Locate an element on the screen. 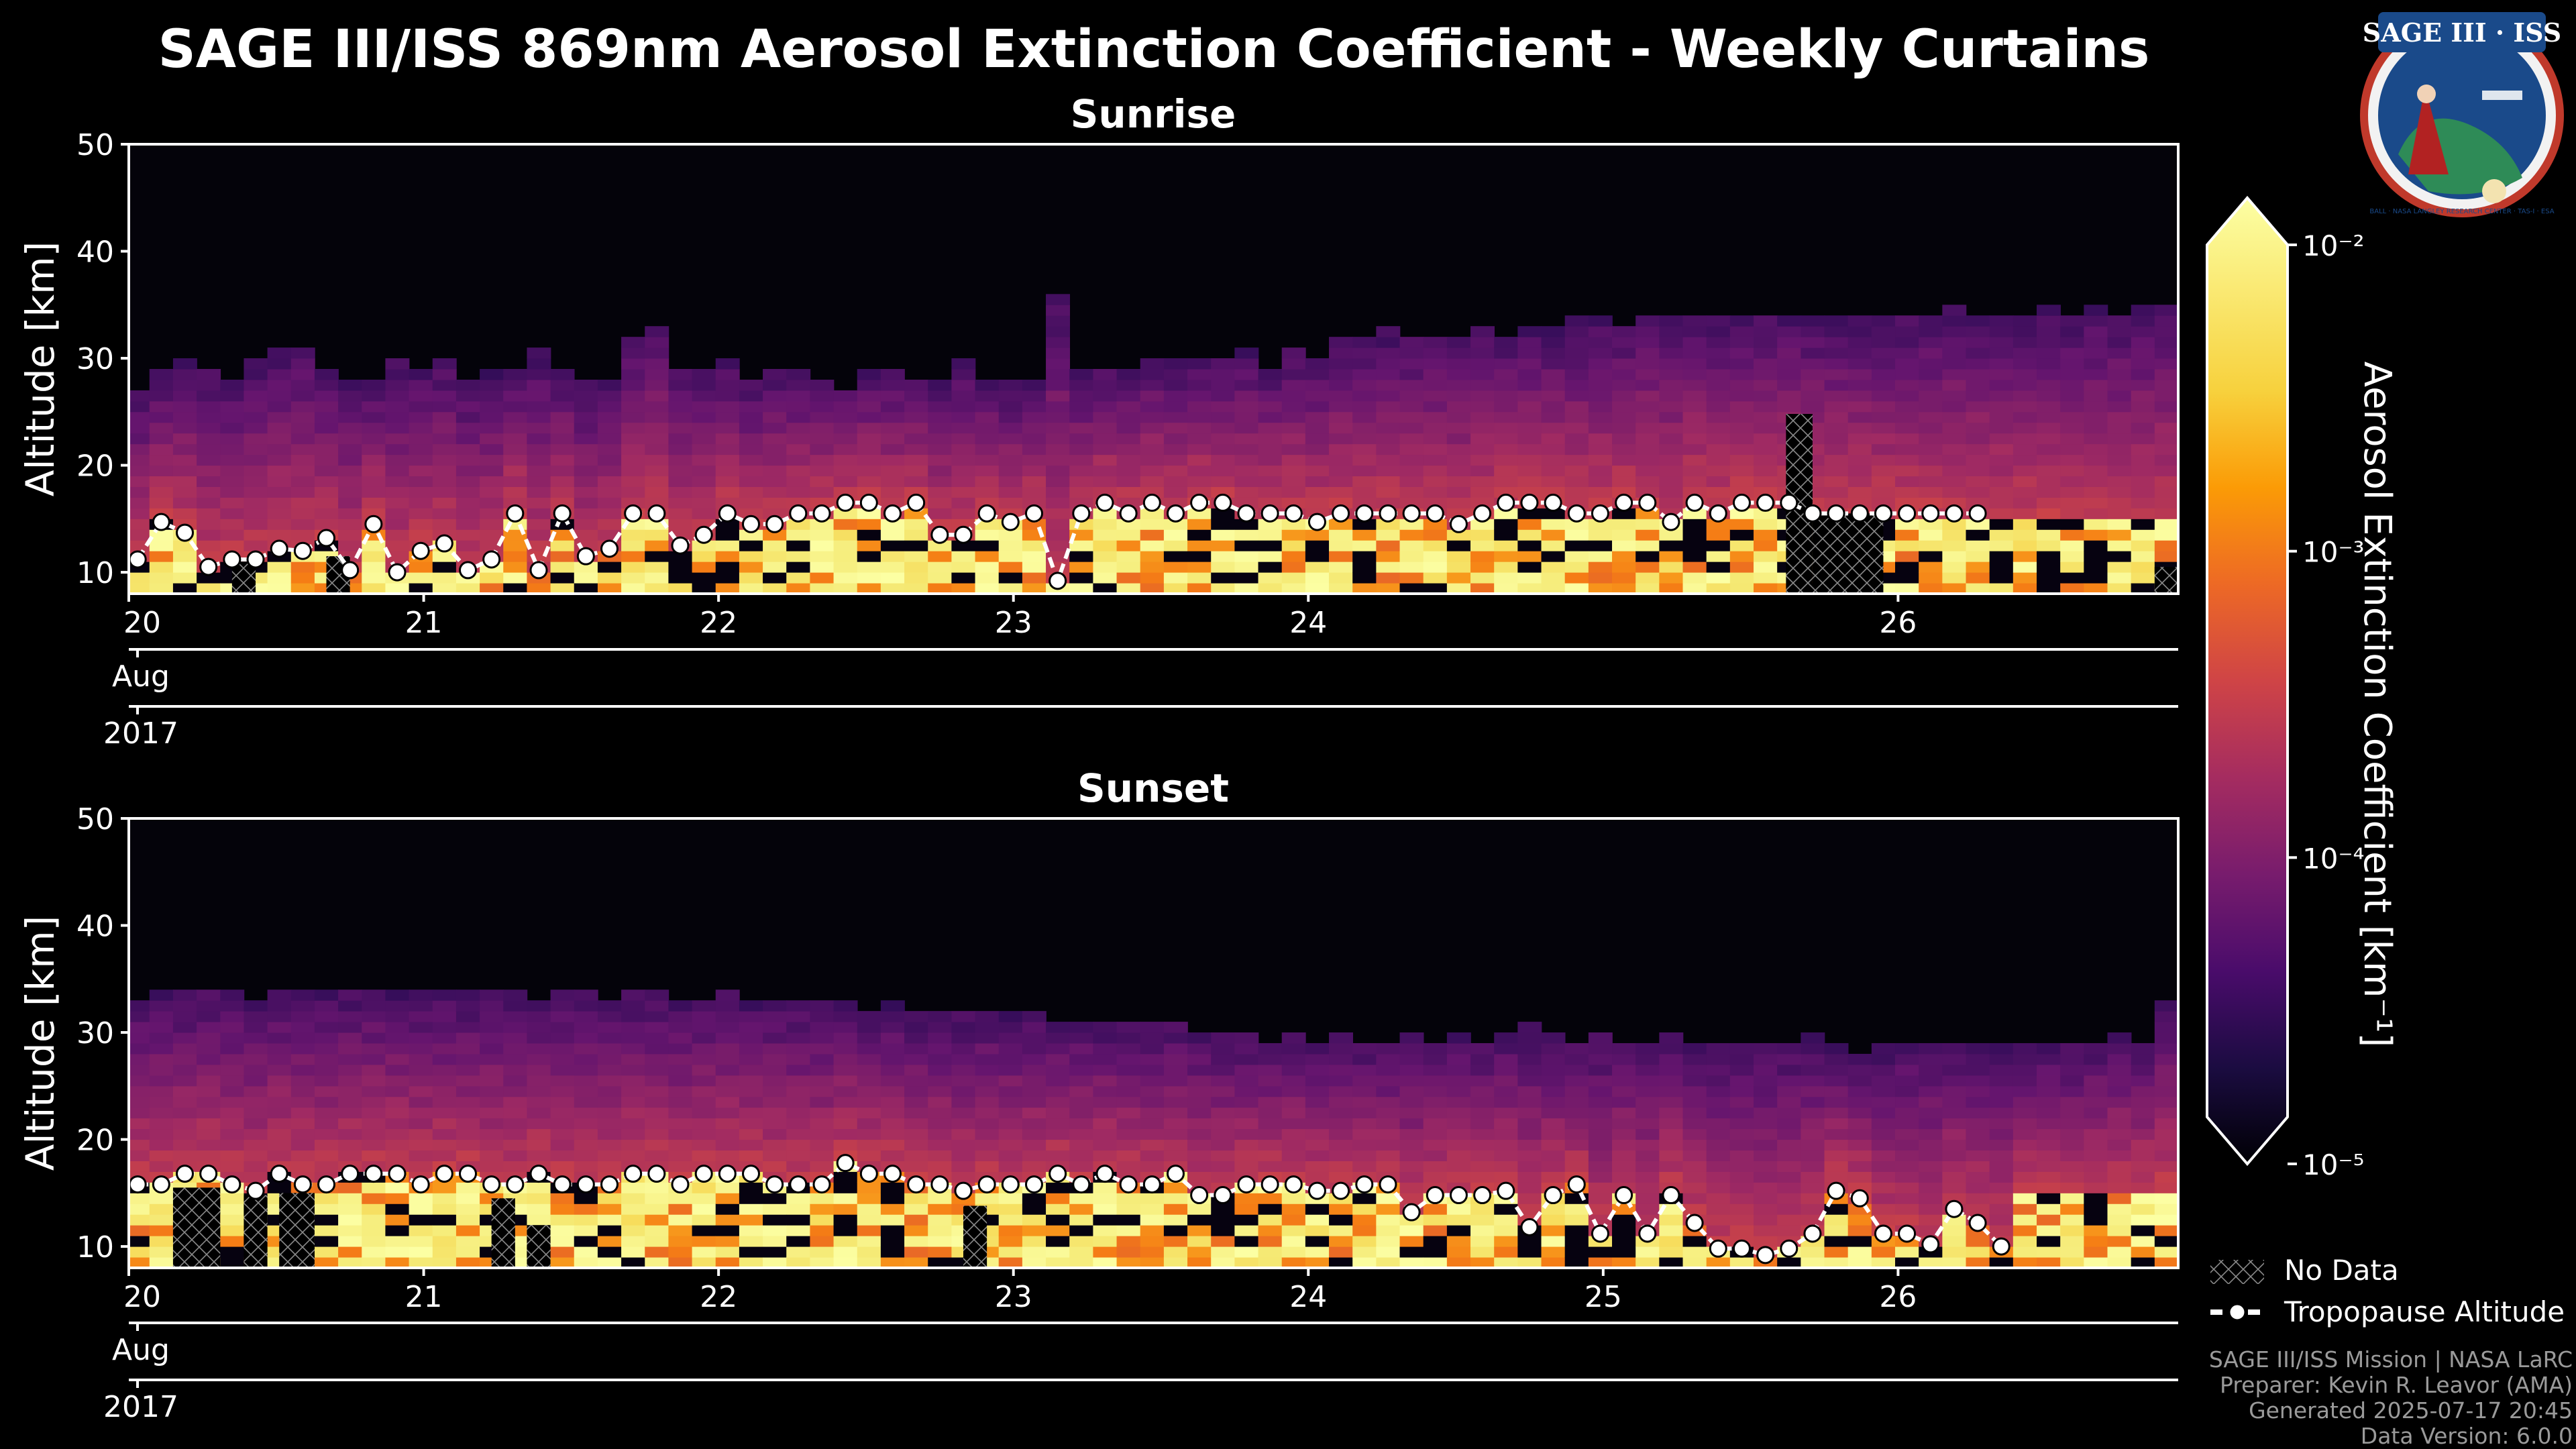 The height and width of the screenshot is (1449, 2576). colorbar-ticks: 10⁻²10⁻³10⁻⁴10⁻⁵ is located at coordinates (2326, 705).